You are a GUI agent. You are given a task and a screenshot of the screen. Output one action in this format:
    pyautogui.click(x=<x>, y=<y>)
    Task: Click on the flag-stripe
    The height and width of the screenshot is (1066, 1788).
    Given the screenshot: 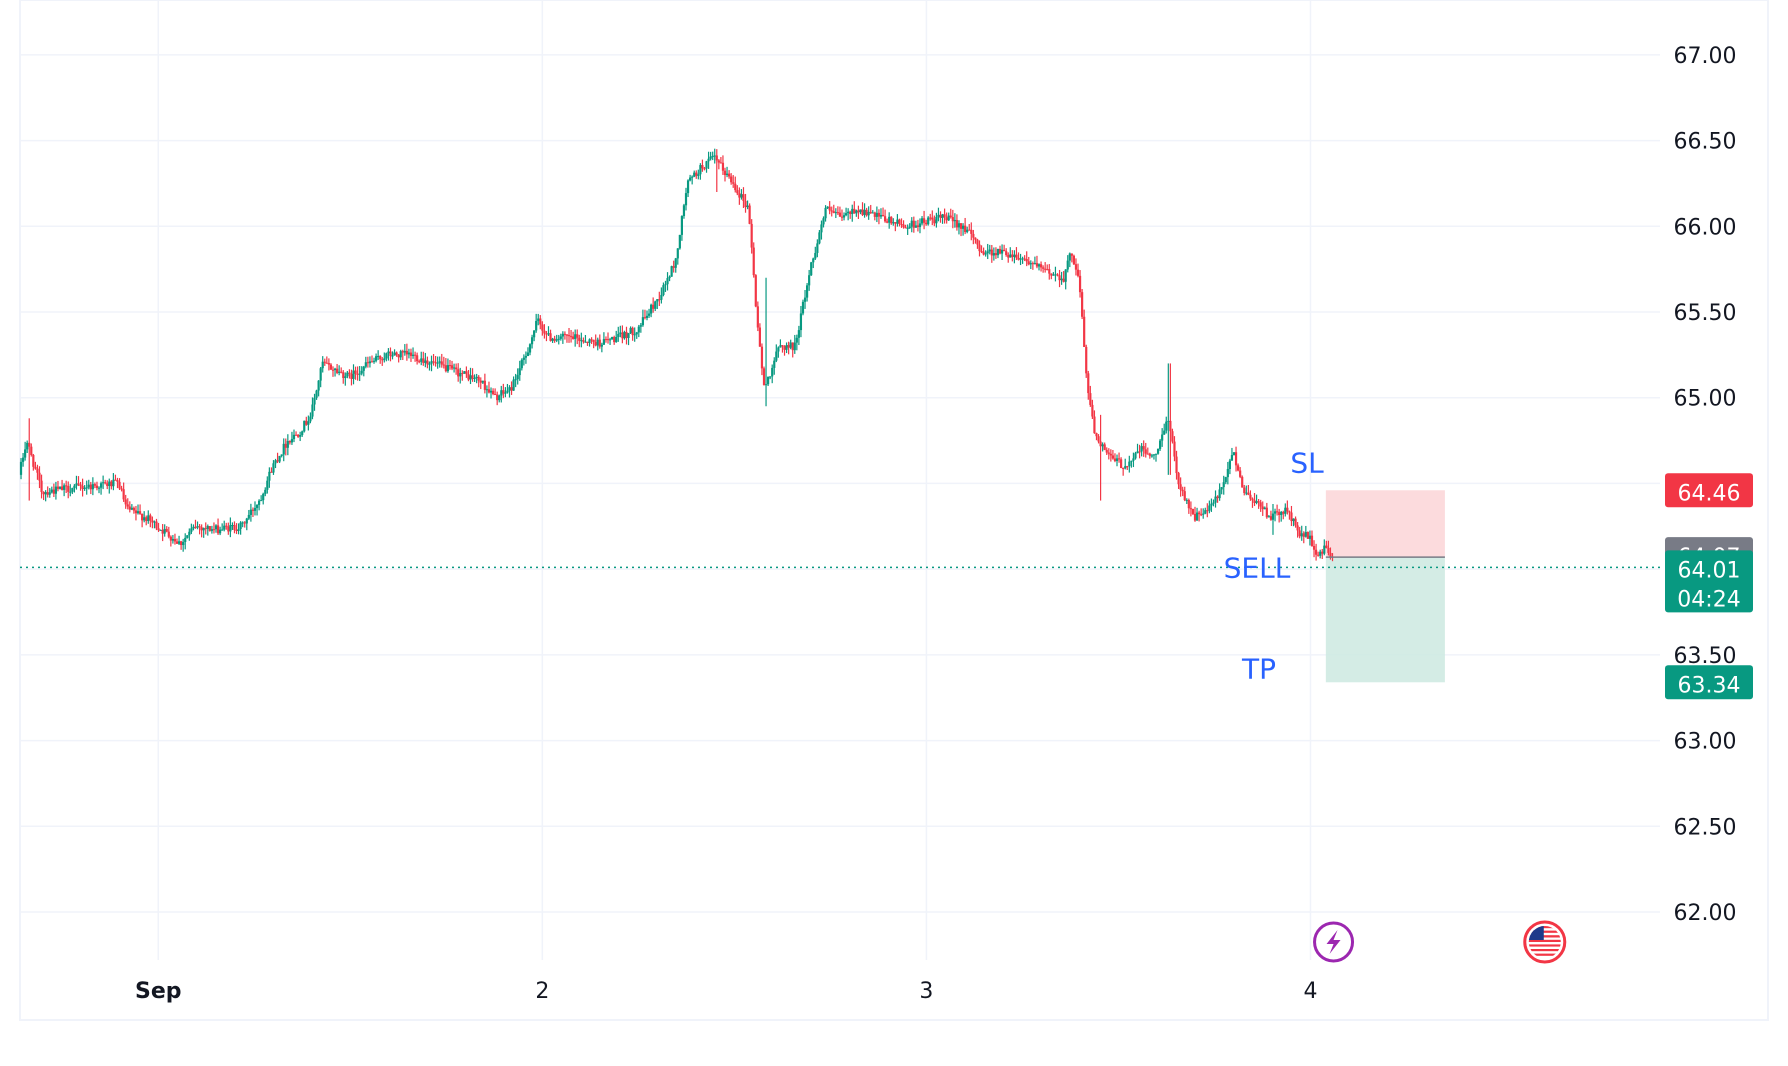 What is the action you would take?
    pyautogui.click(x=1544, y=954)
    